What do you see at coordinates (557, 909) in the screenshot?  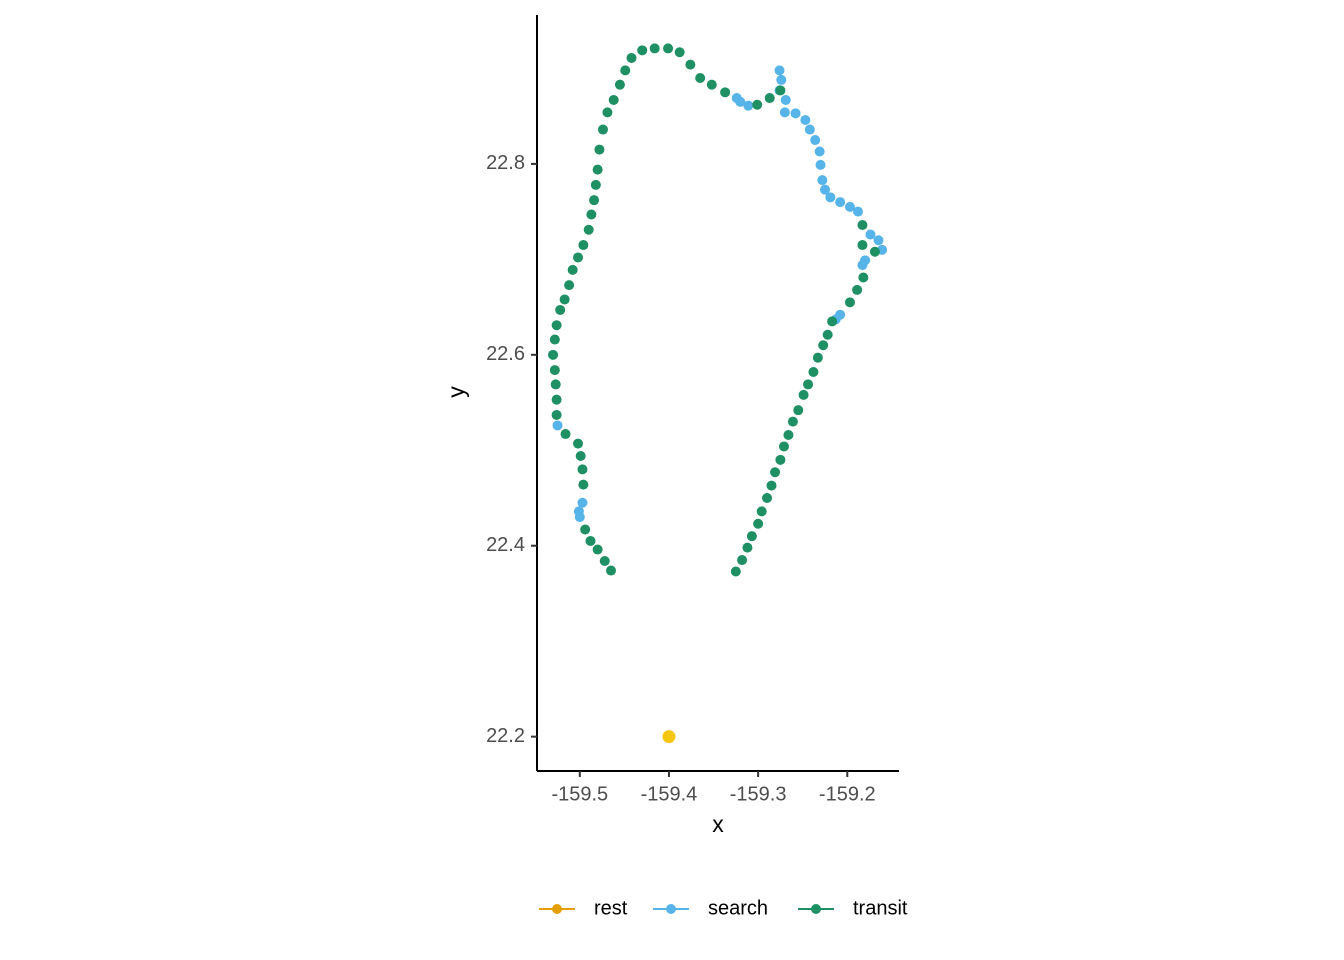 I see `legend-key-point` at bounding box center [557, 909].